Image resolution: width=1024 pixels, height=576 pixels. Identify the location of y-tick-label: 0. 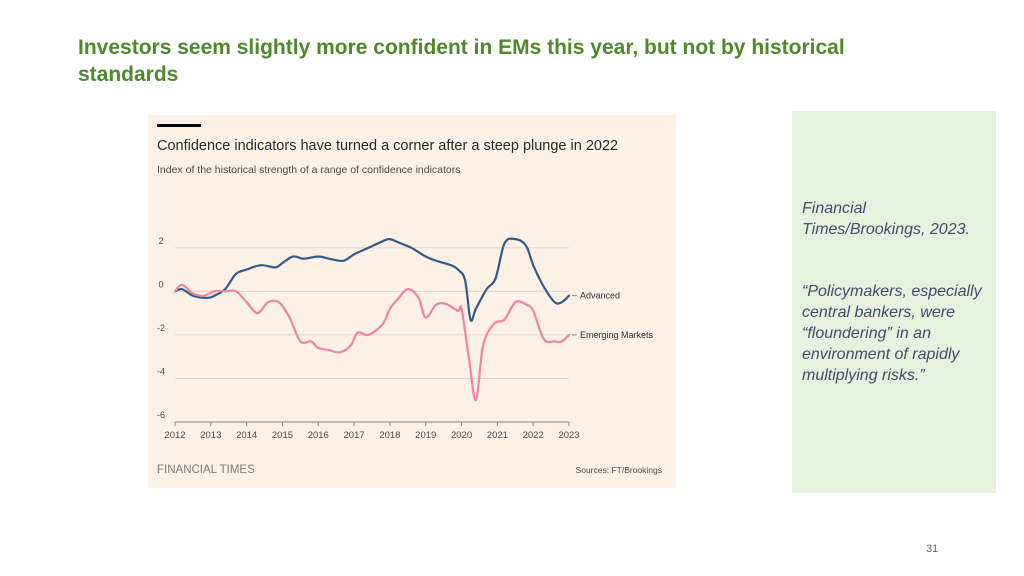
(160, 284).